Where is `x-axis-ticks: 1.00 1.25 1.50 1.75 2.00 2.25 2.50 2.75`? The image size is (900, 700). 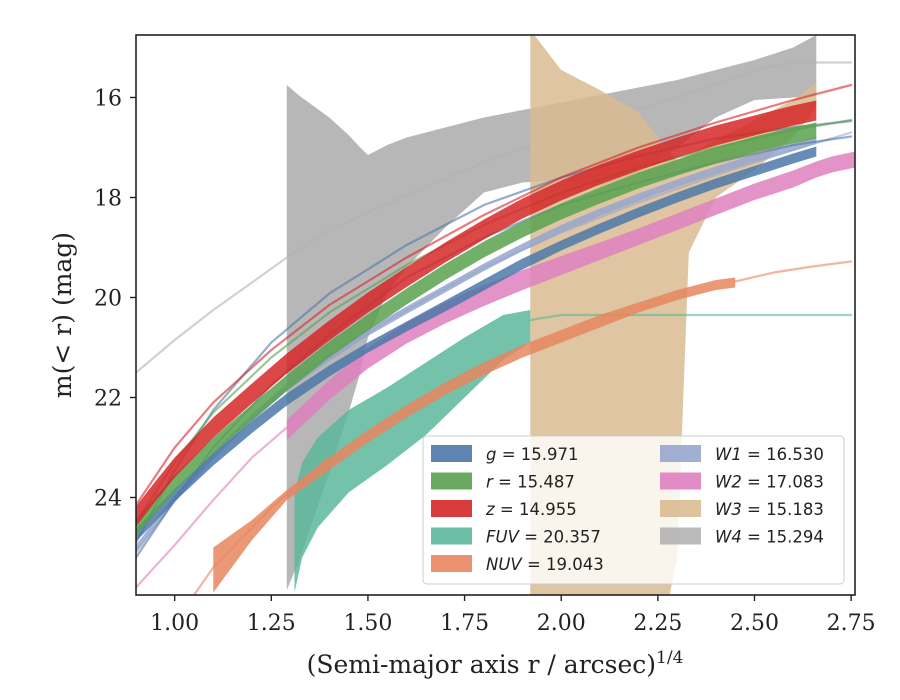 x-axis-ticks: 1.00 1.25 1.50 1.75 2.00 2.25 2.50 2.75 is located at coordinates (513, 615).